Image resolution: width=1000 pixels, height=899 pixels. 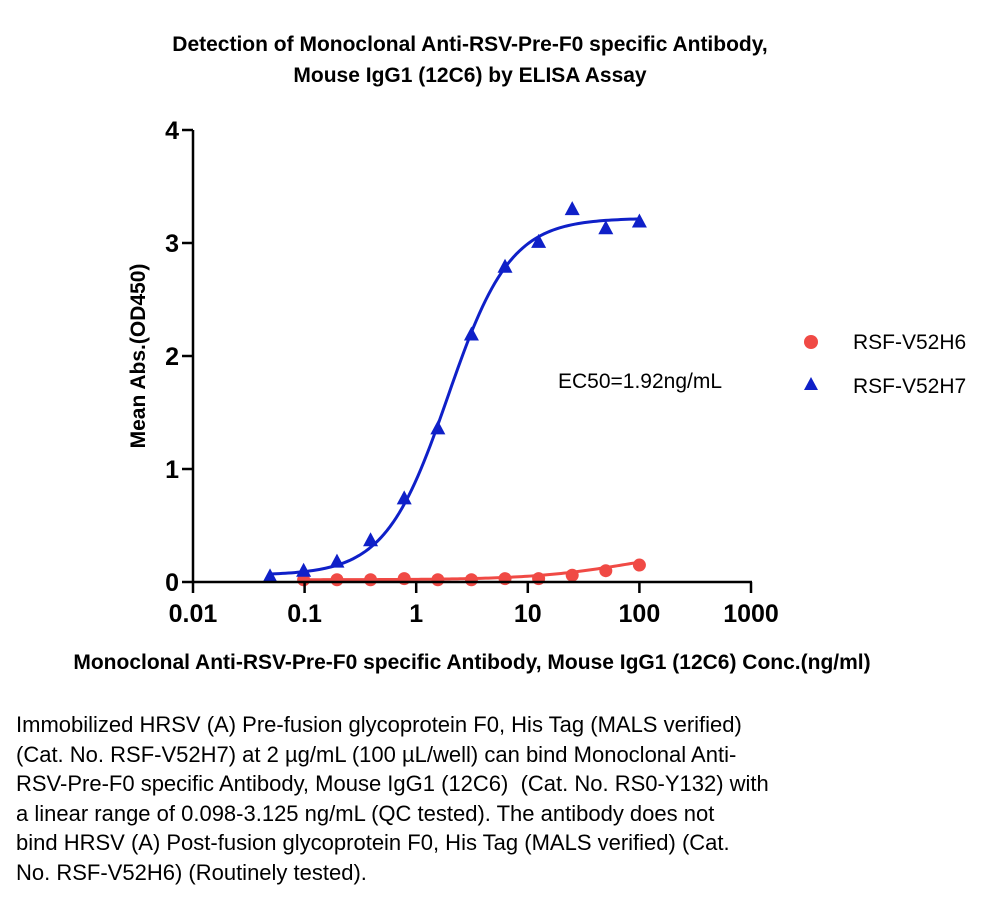 I want to click on x-tick-label: 0.1, so click(x=304, y=614).